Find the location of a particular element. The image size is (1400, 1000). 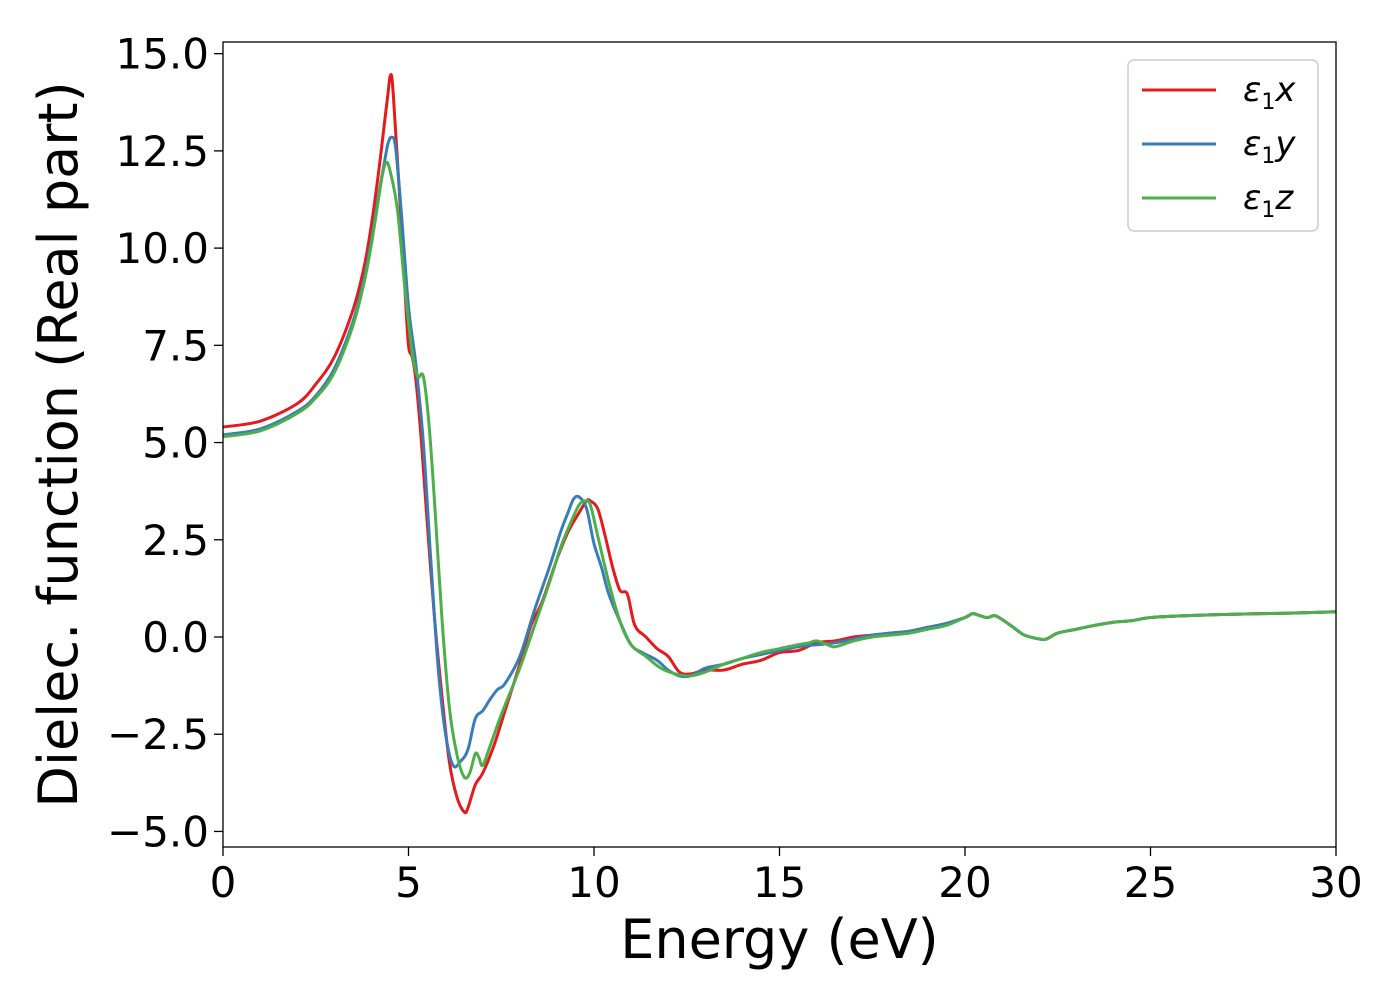

x-tick-label: 0 is located at coordinates (223, 882).